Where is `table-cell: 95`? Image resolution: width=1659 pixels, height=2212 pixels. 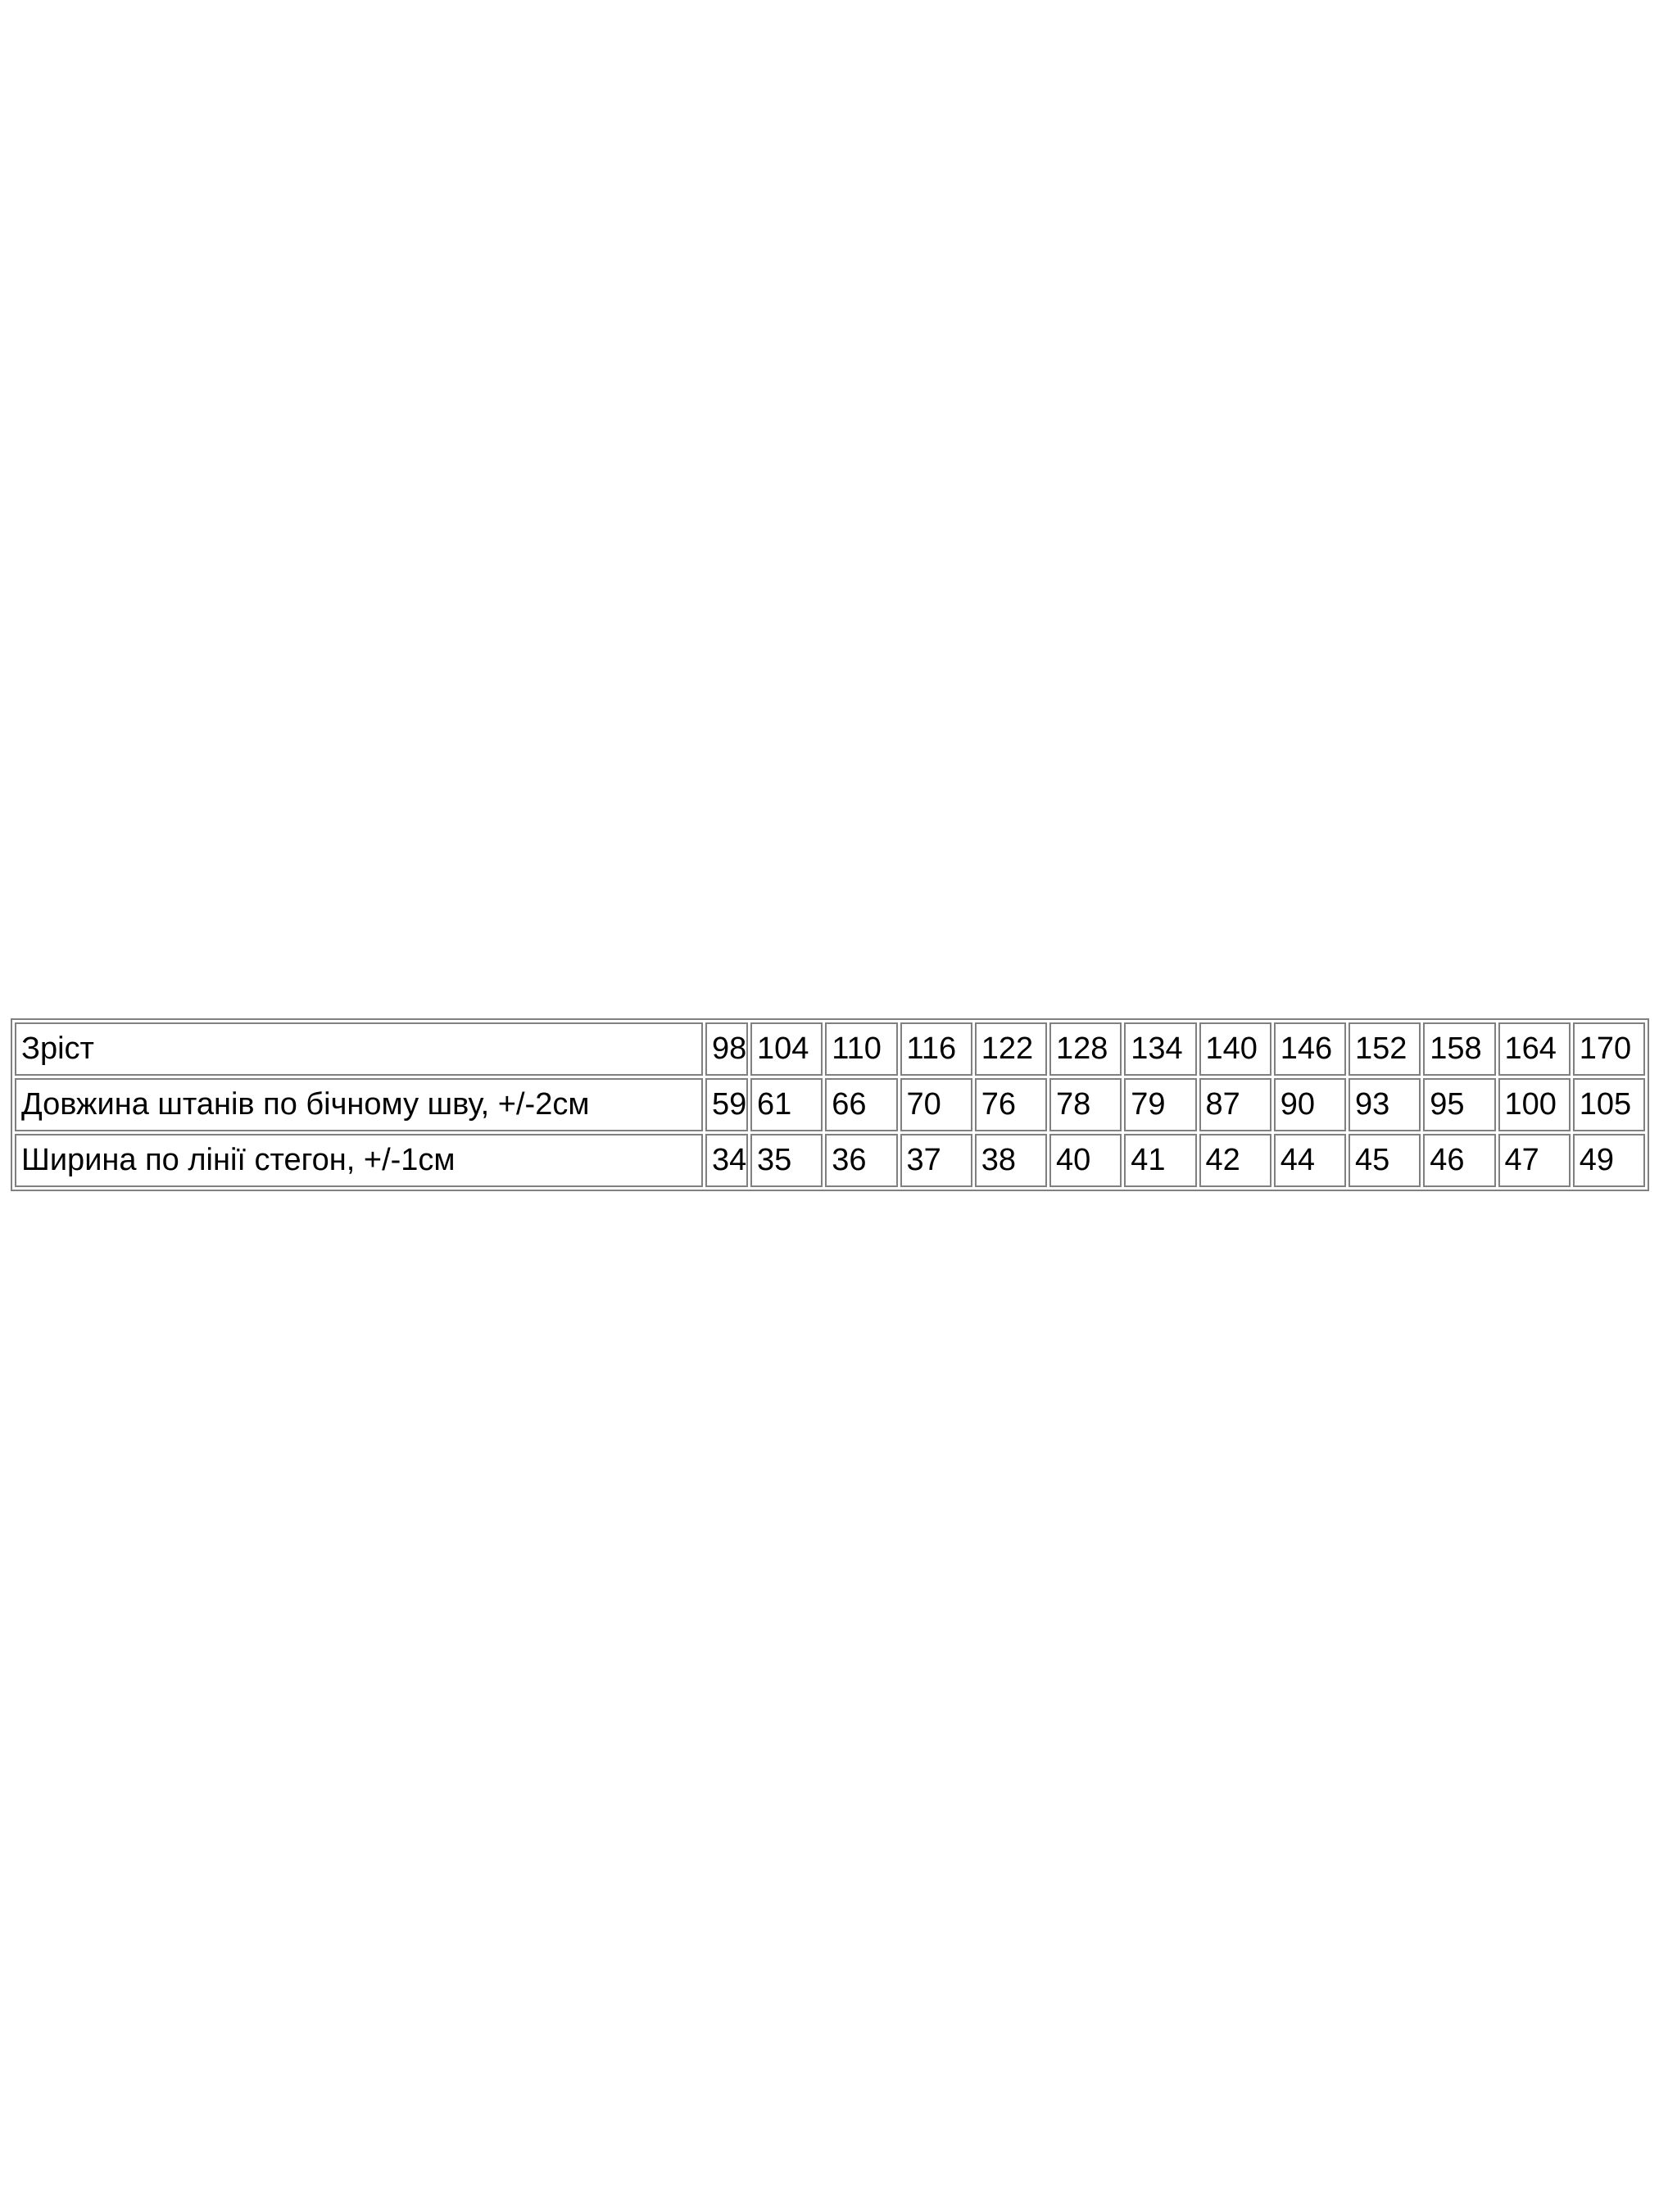 table-cell: 95 is located at coordinates (1459, 1104).